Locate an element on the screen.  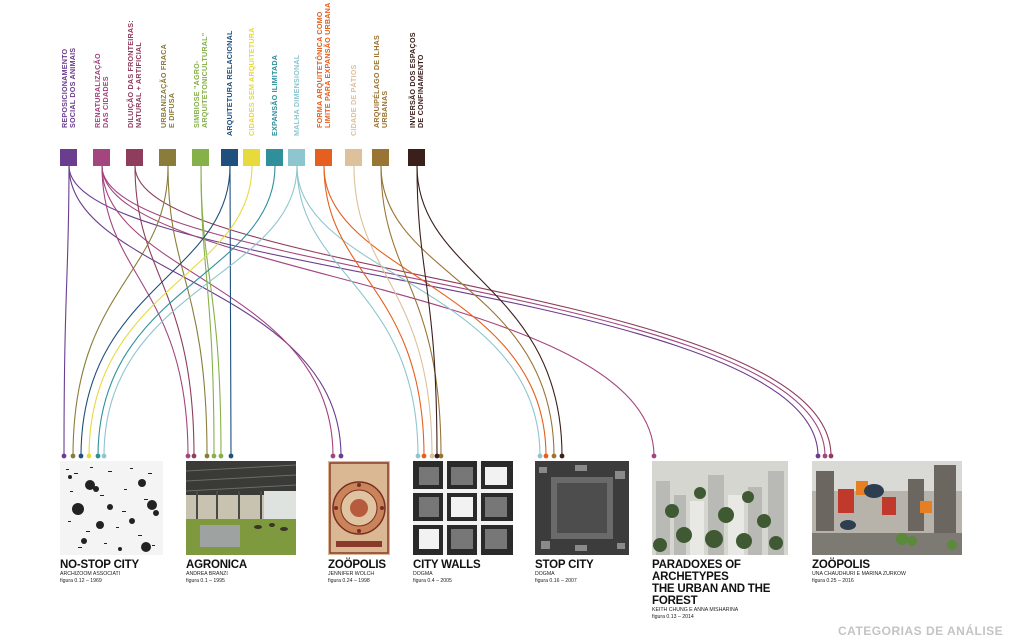
project-title: CITY WALLS is located at coordinates (447, 565).